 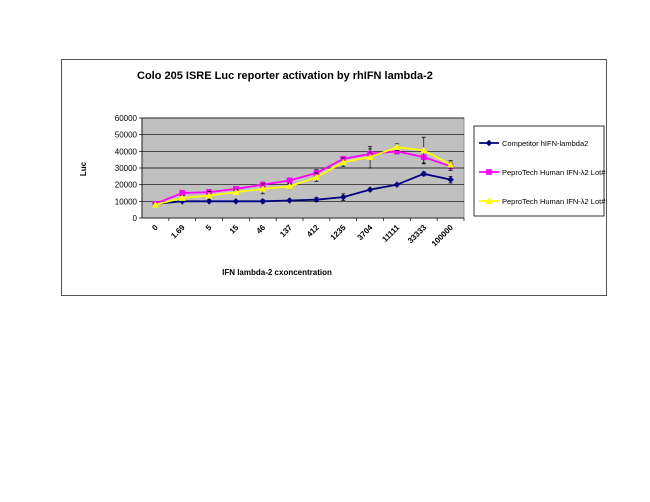 I want to click on x-axis-label: IFN lambda-2 cxoncentration, so click(x=277, y=272).